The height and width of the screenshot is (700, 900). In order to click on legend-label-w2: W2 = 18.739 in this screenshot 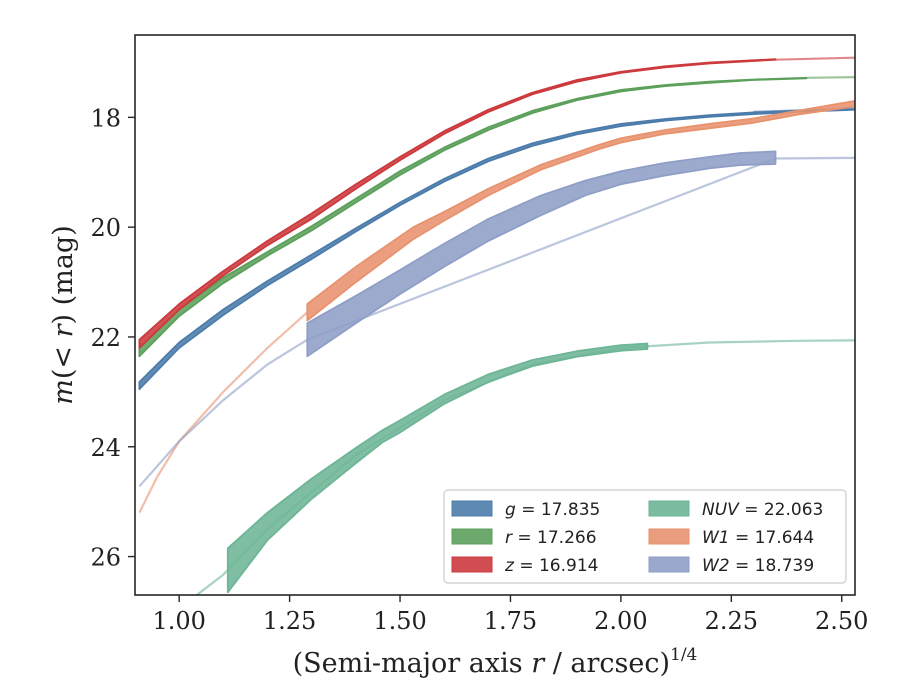, I will do `click(758, 566)`.